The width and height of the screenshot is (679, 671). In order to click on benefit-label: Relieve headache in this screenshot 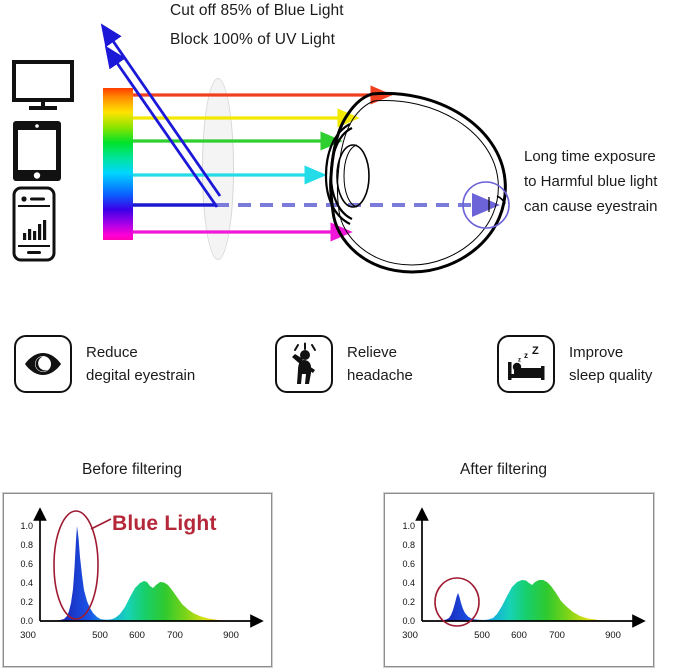, I will do `click(380, 364)`.